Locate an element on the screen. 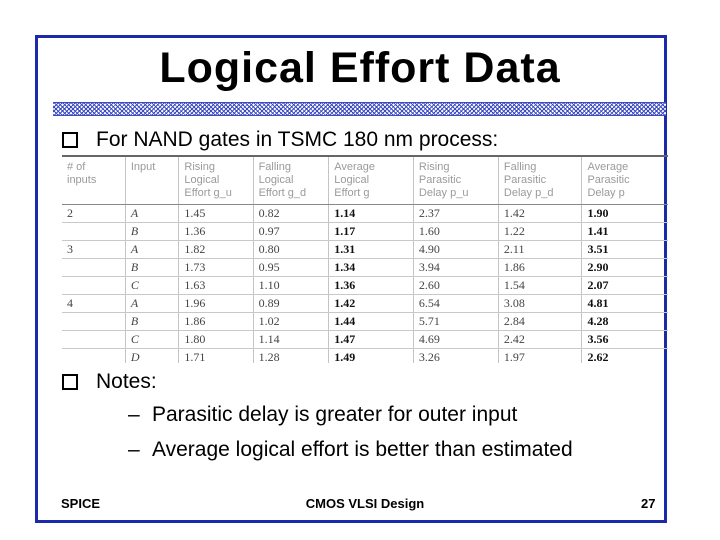 This screenshot has height=540, width=720. table-row: C 1.80 1.14 1.47 4.69 2.42 3.56 is located at coordinates (365, 339).